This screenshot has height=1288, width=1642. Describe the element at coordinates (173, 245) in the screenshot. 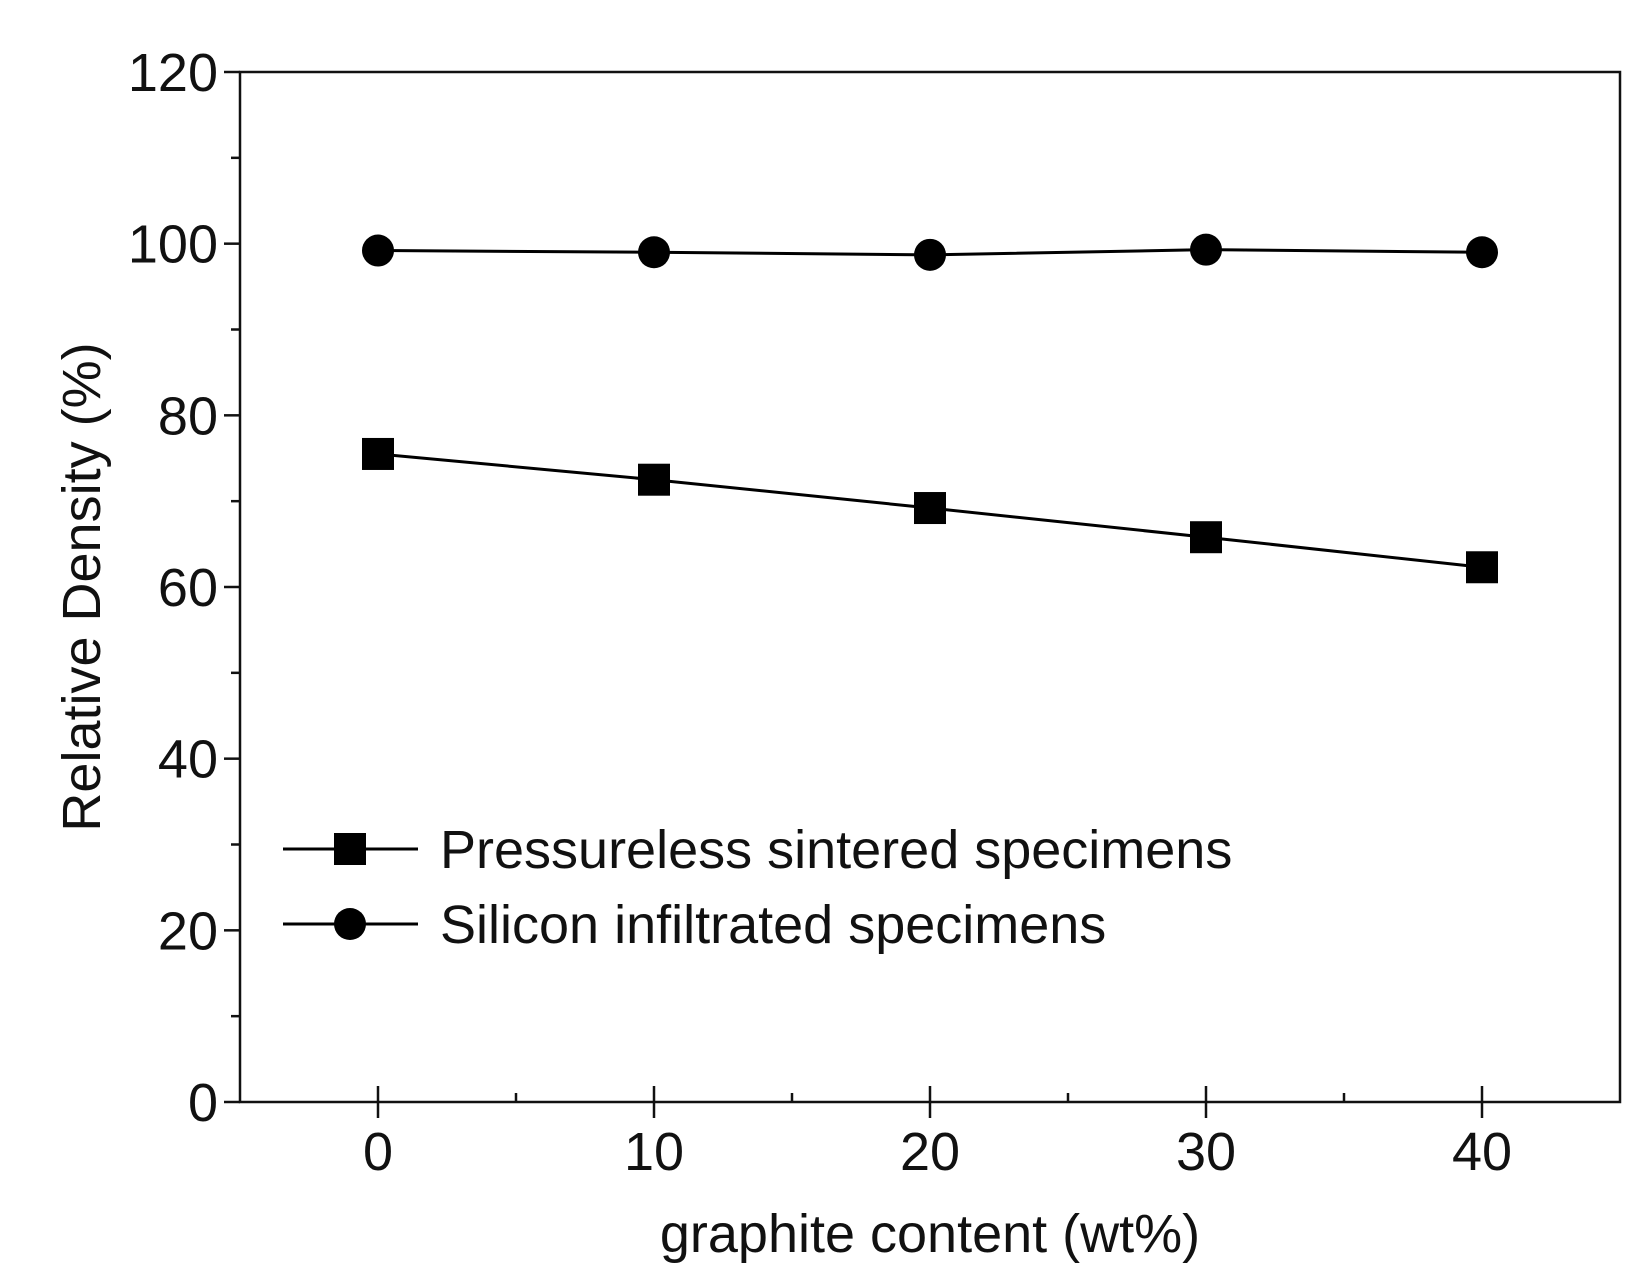

I see `y-tick-label: 100` at that location.